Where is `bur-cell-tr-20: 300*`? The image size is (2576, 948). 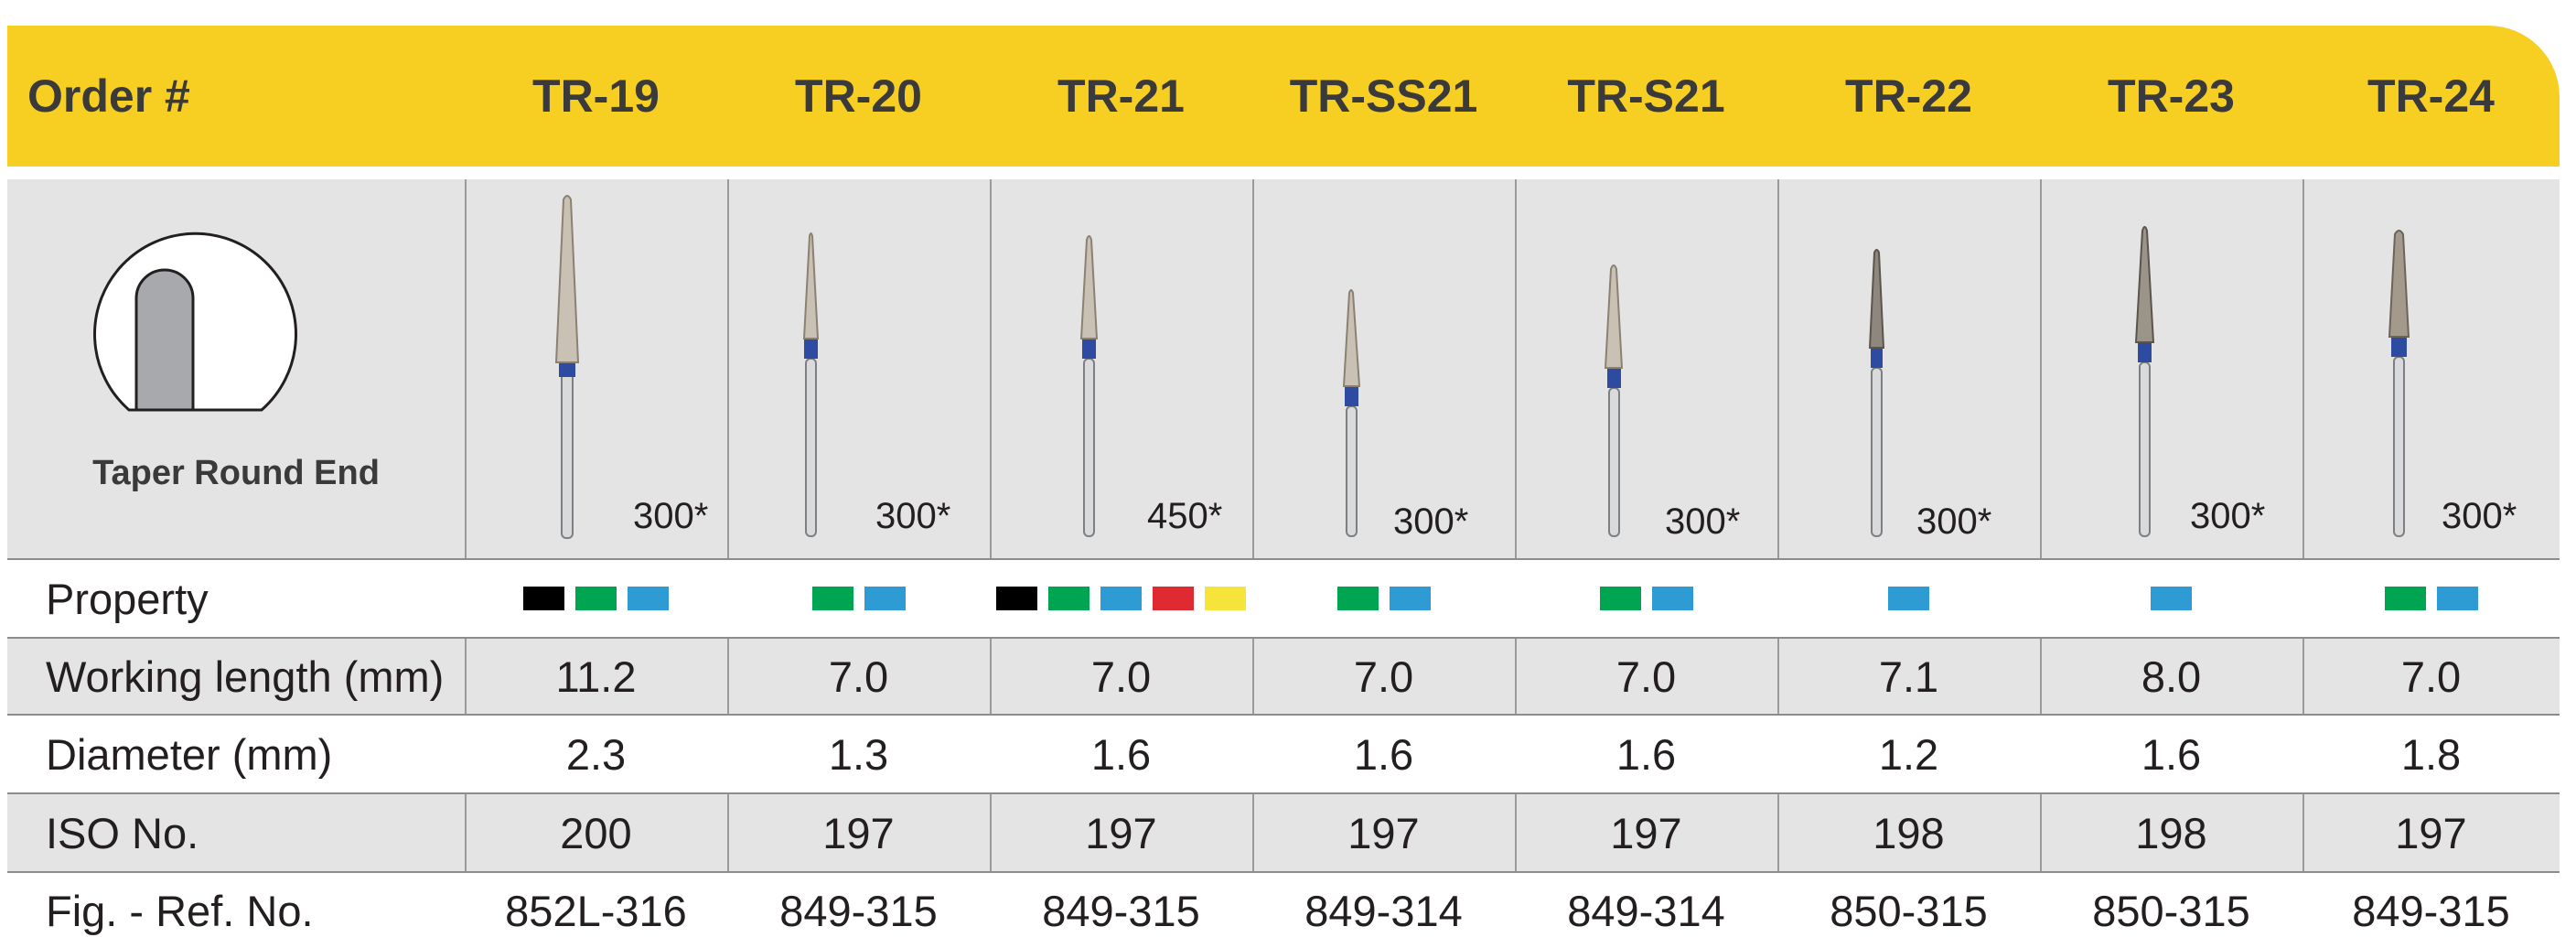 bur-cell-tr-20: 300* is located at coordinates (859, 368).